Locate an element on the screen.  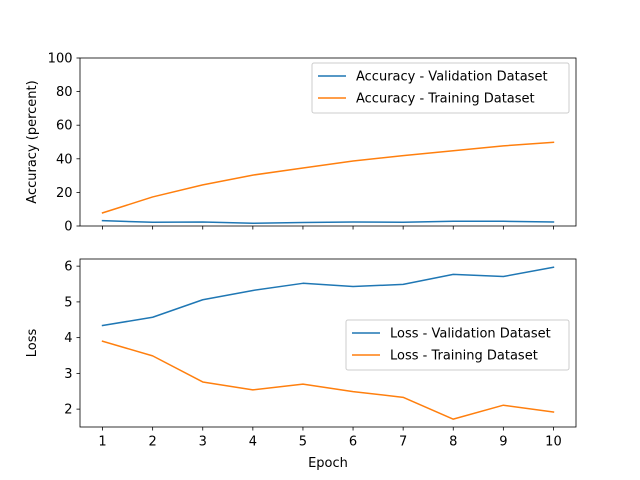
y-tick-label: 20 is located at coordinates (64, 193).